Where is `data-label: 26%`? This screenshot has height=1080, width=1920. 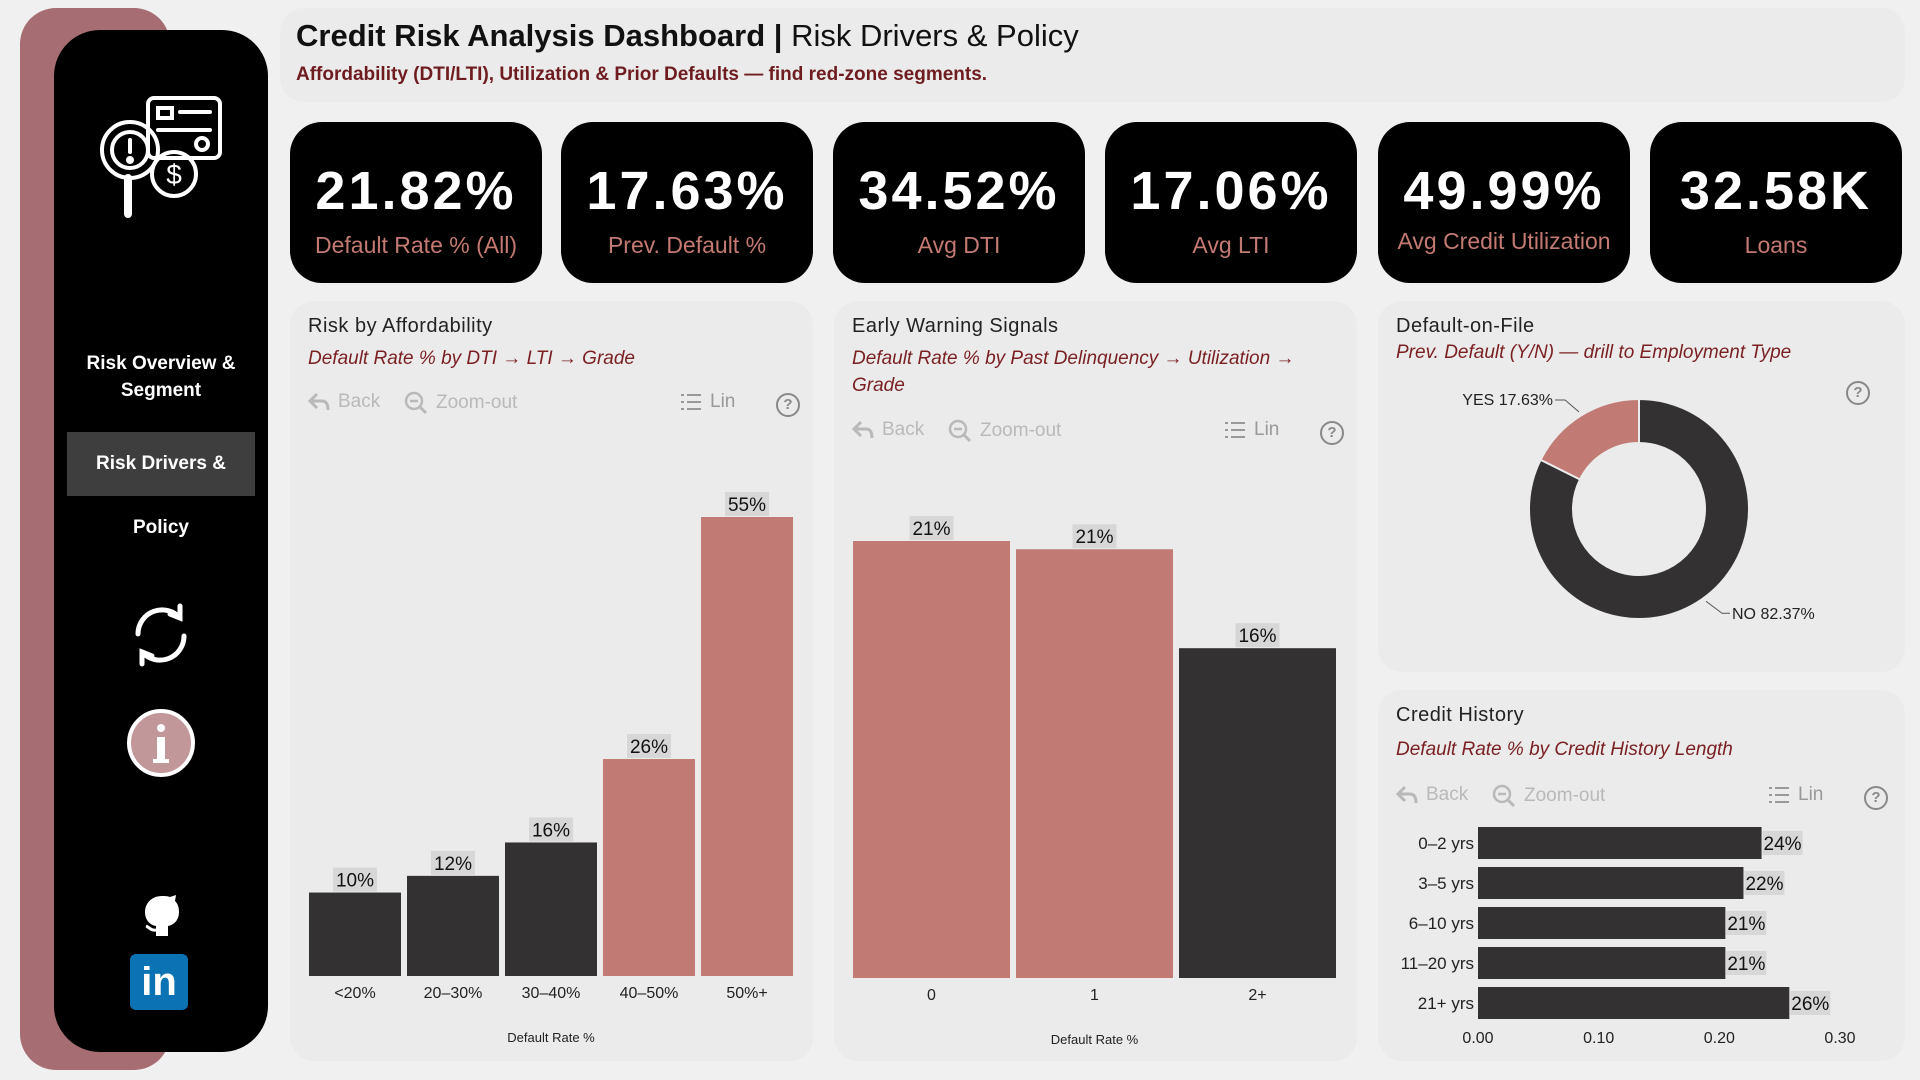
data-label: 26% is located at coordinates (1810, 1004).